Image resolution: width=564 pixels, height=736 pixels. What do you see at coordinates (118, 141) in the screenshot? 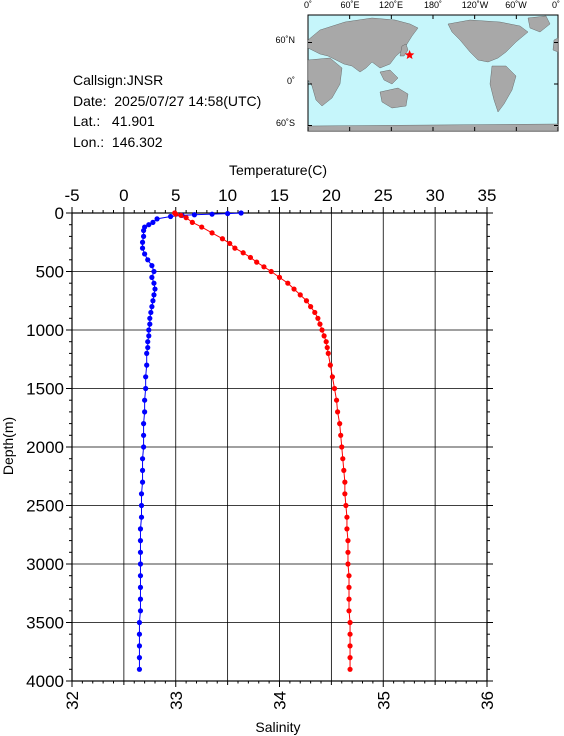
I see `longitude-text: Lon.: 146.302` at bounding box center [118, 141].